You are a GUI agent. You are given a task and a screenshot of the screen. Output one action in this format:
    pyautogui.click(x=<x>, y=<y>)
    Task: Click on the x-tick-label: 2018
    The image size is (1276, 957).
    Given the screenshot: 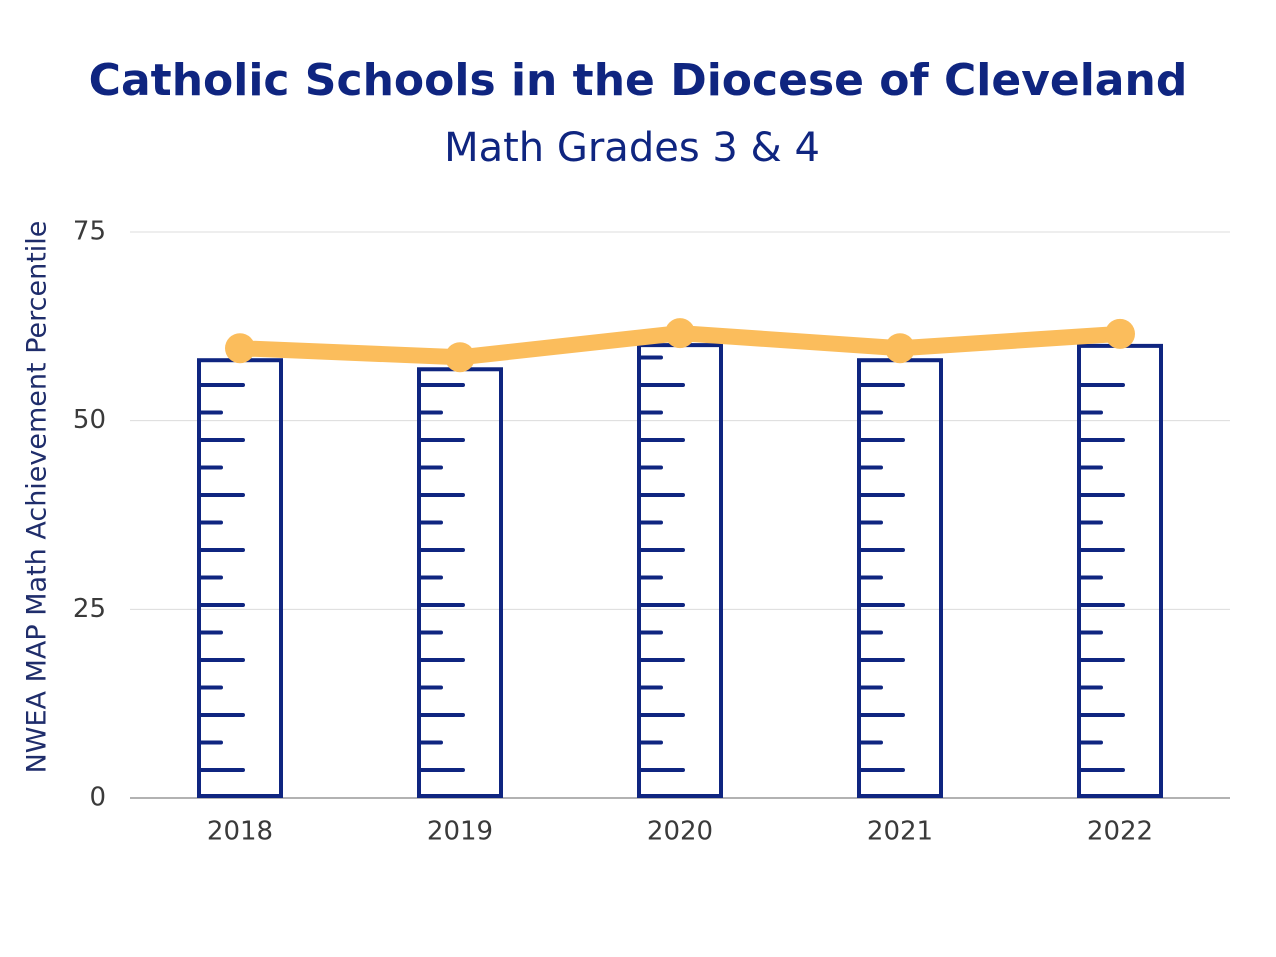 What is the action you would take?
    pyautogui.click(x=240, y=832)
    